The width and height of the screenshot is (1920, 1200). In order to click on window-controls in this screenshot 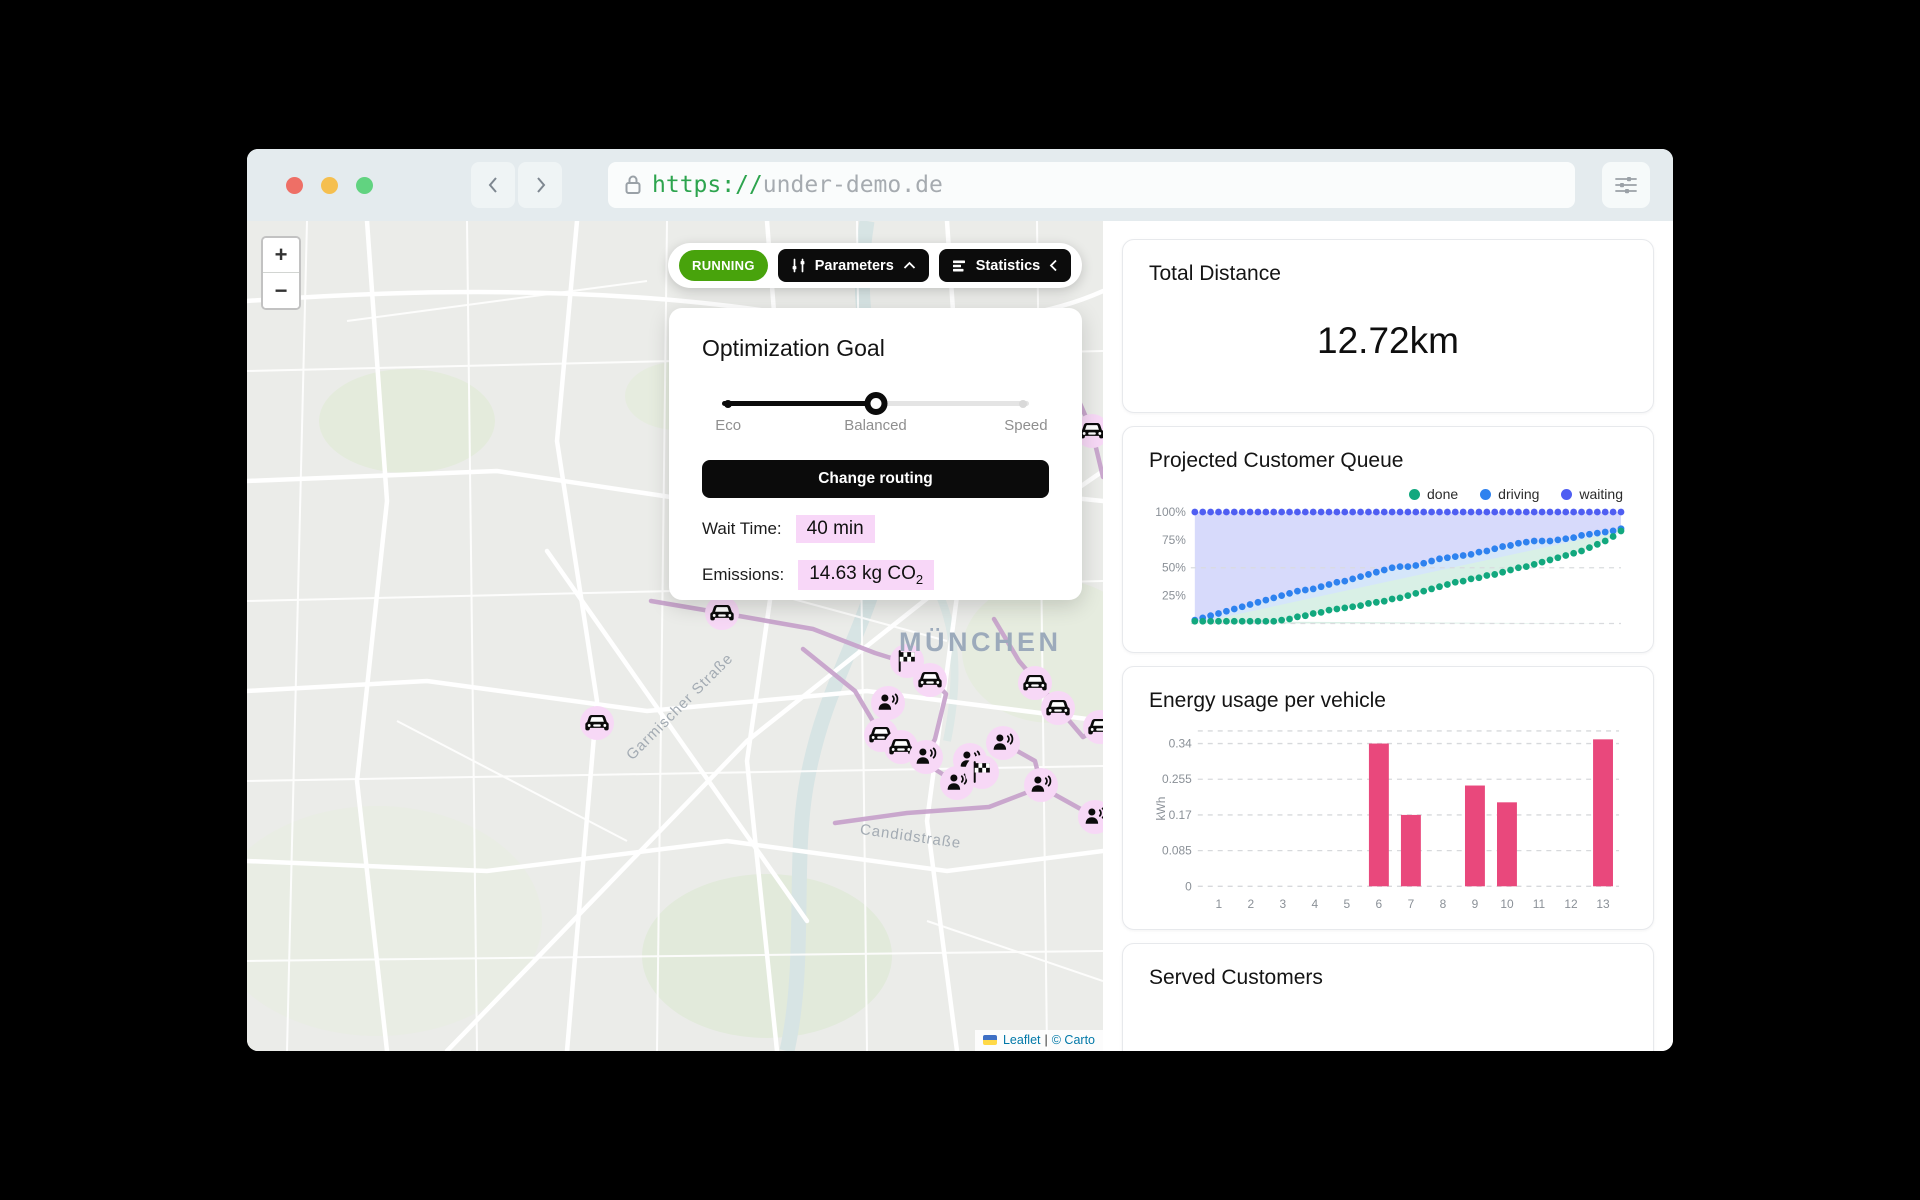, I will do `click(329, 185)`.